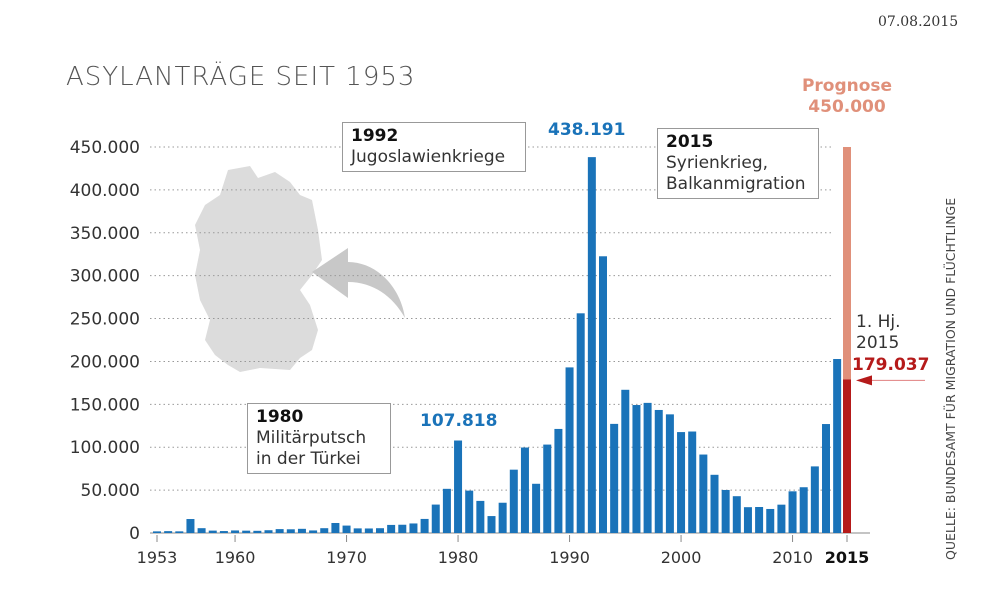  I want to click on bar-2008, so click(770, 520).